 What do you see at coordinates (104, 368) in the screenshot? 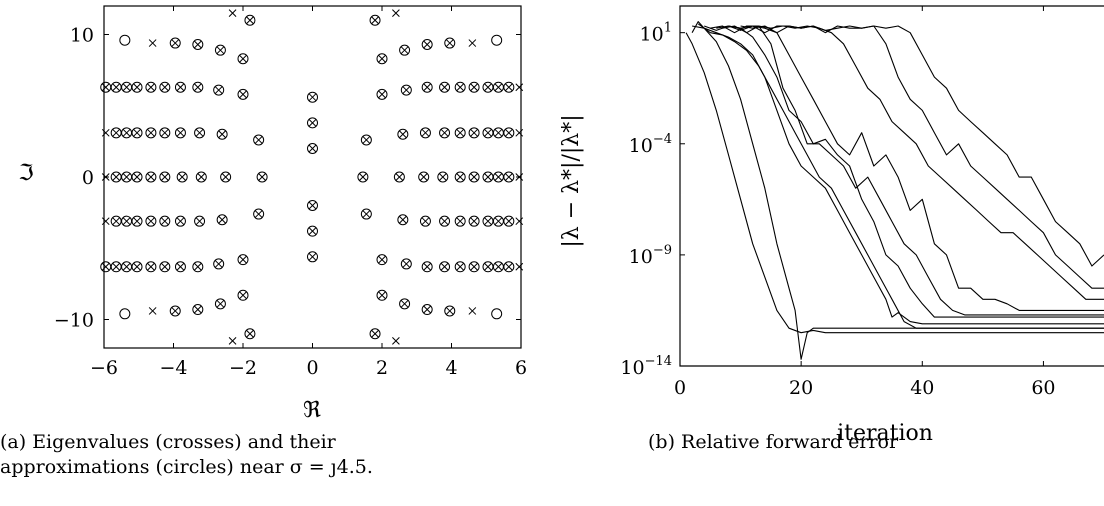
I see `scatter-x-tick-label: −6` at bounding box center [104, 368].